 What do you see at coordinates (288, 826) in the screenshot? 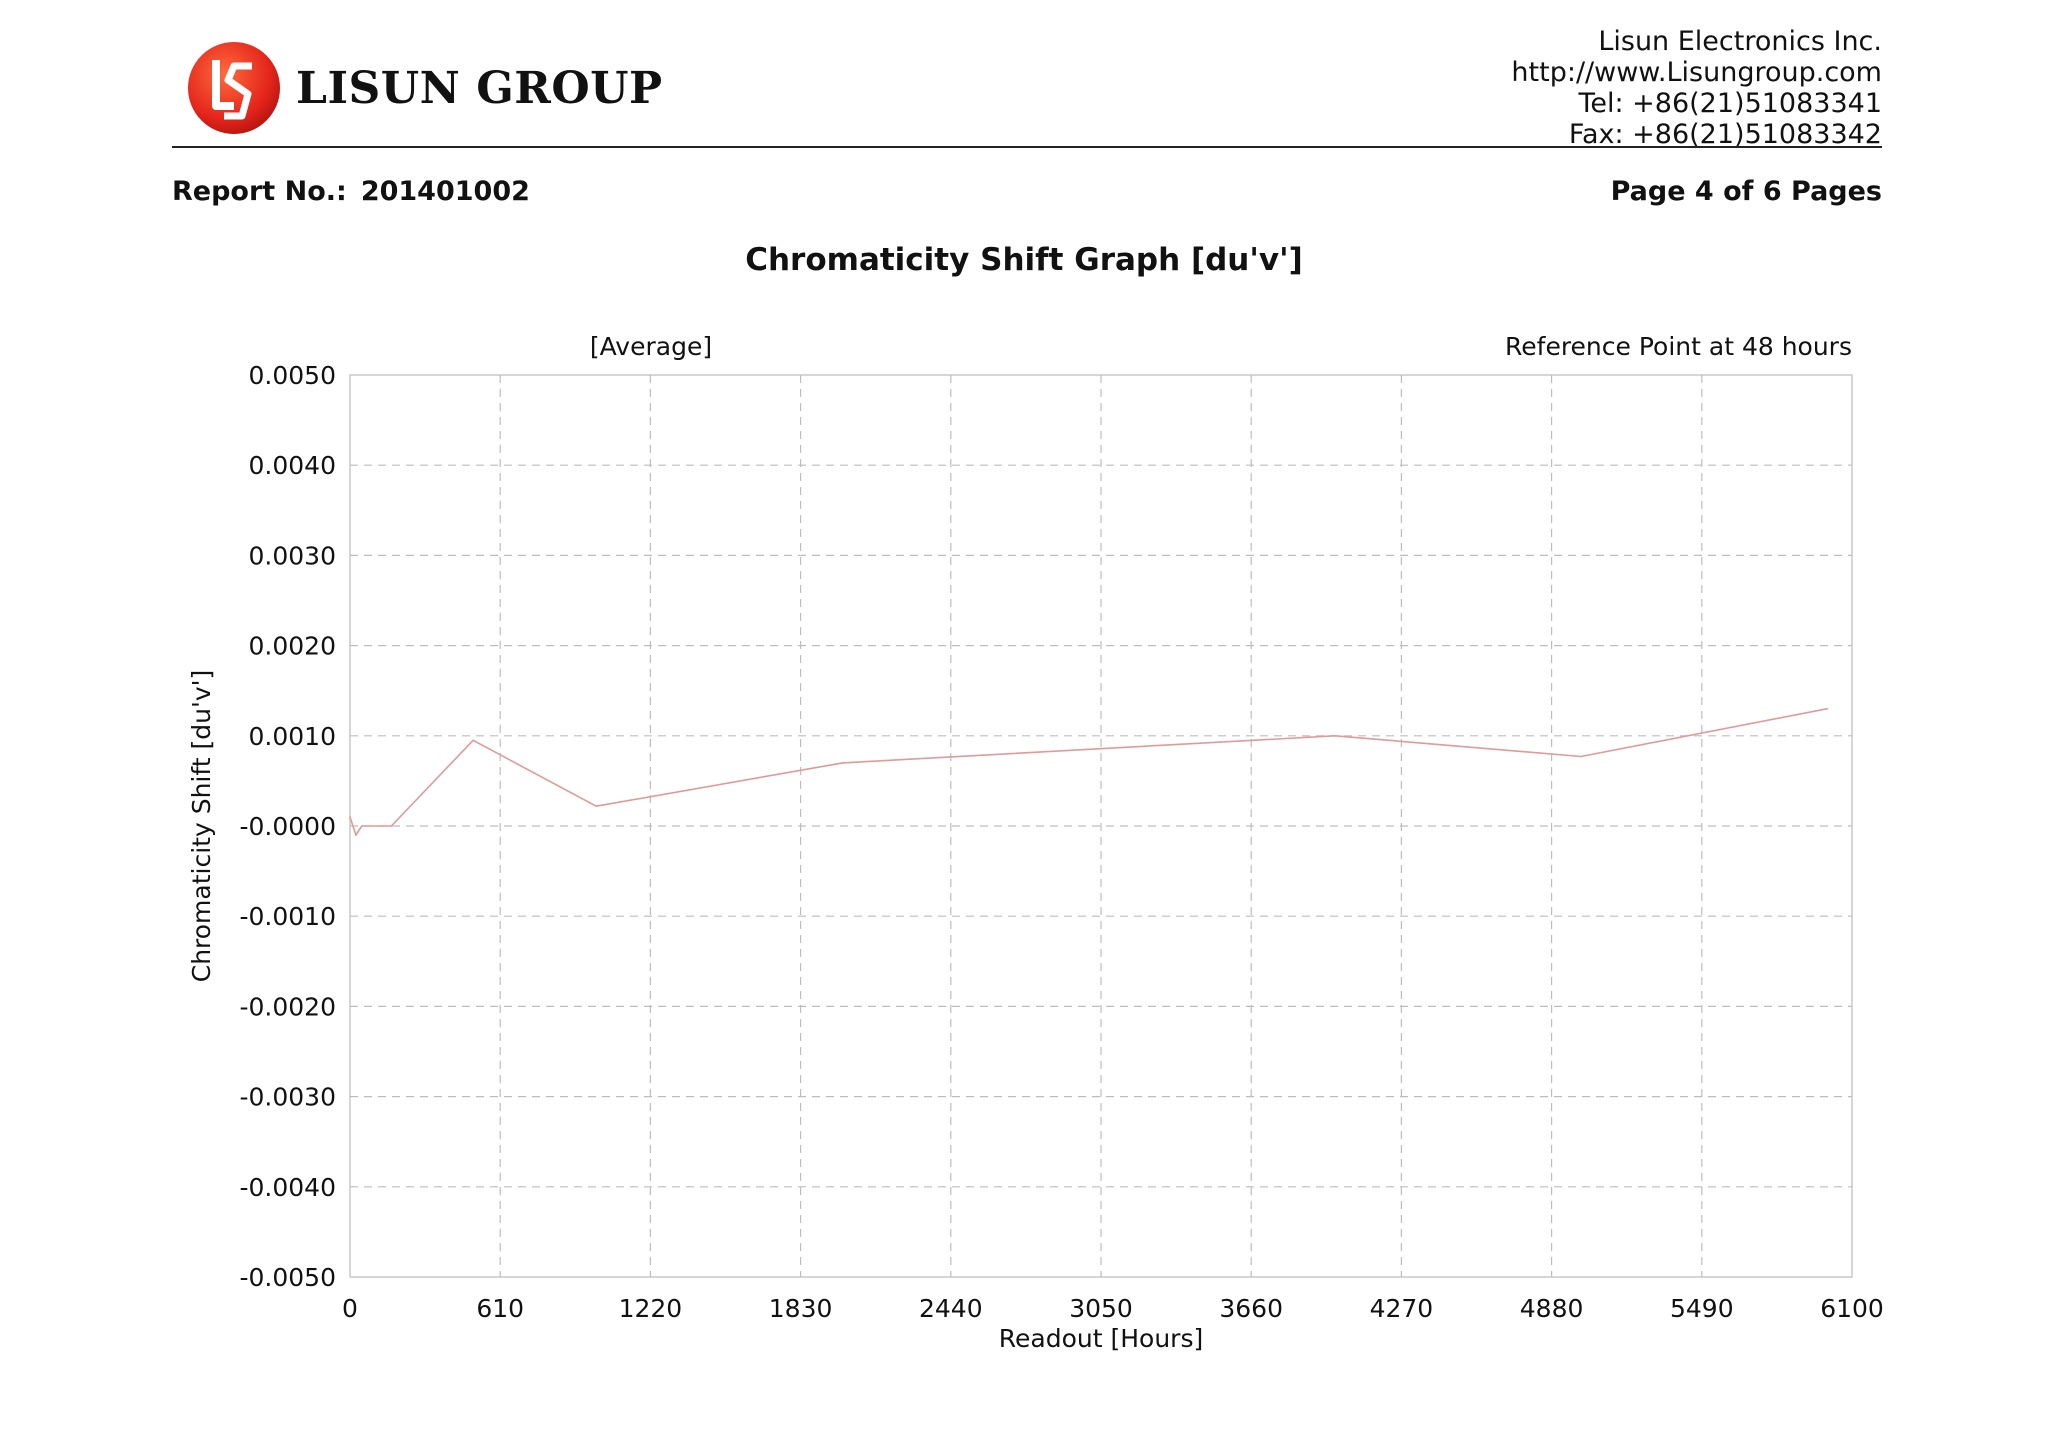
I see `y-tick-label: -0.0000` at bounding box center [288, 826].